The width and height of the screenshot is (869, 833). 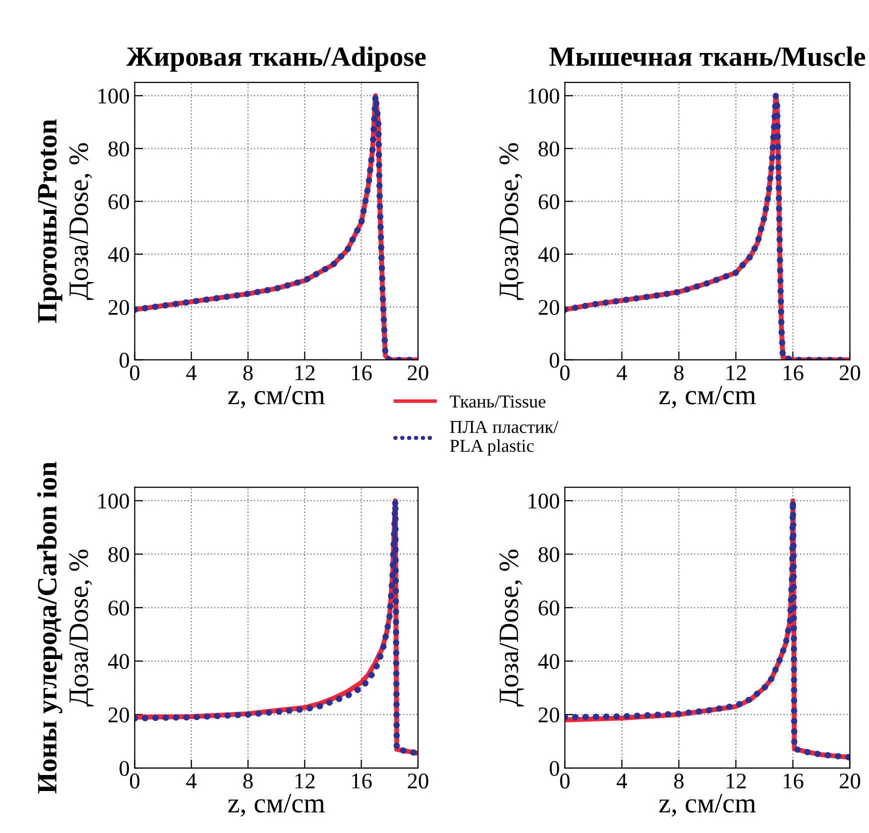 What do you see at coordinates (50, 221) in the screenshot?
I see `text: Протоны/Proton` at bounding box center [50, 221].